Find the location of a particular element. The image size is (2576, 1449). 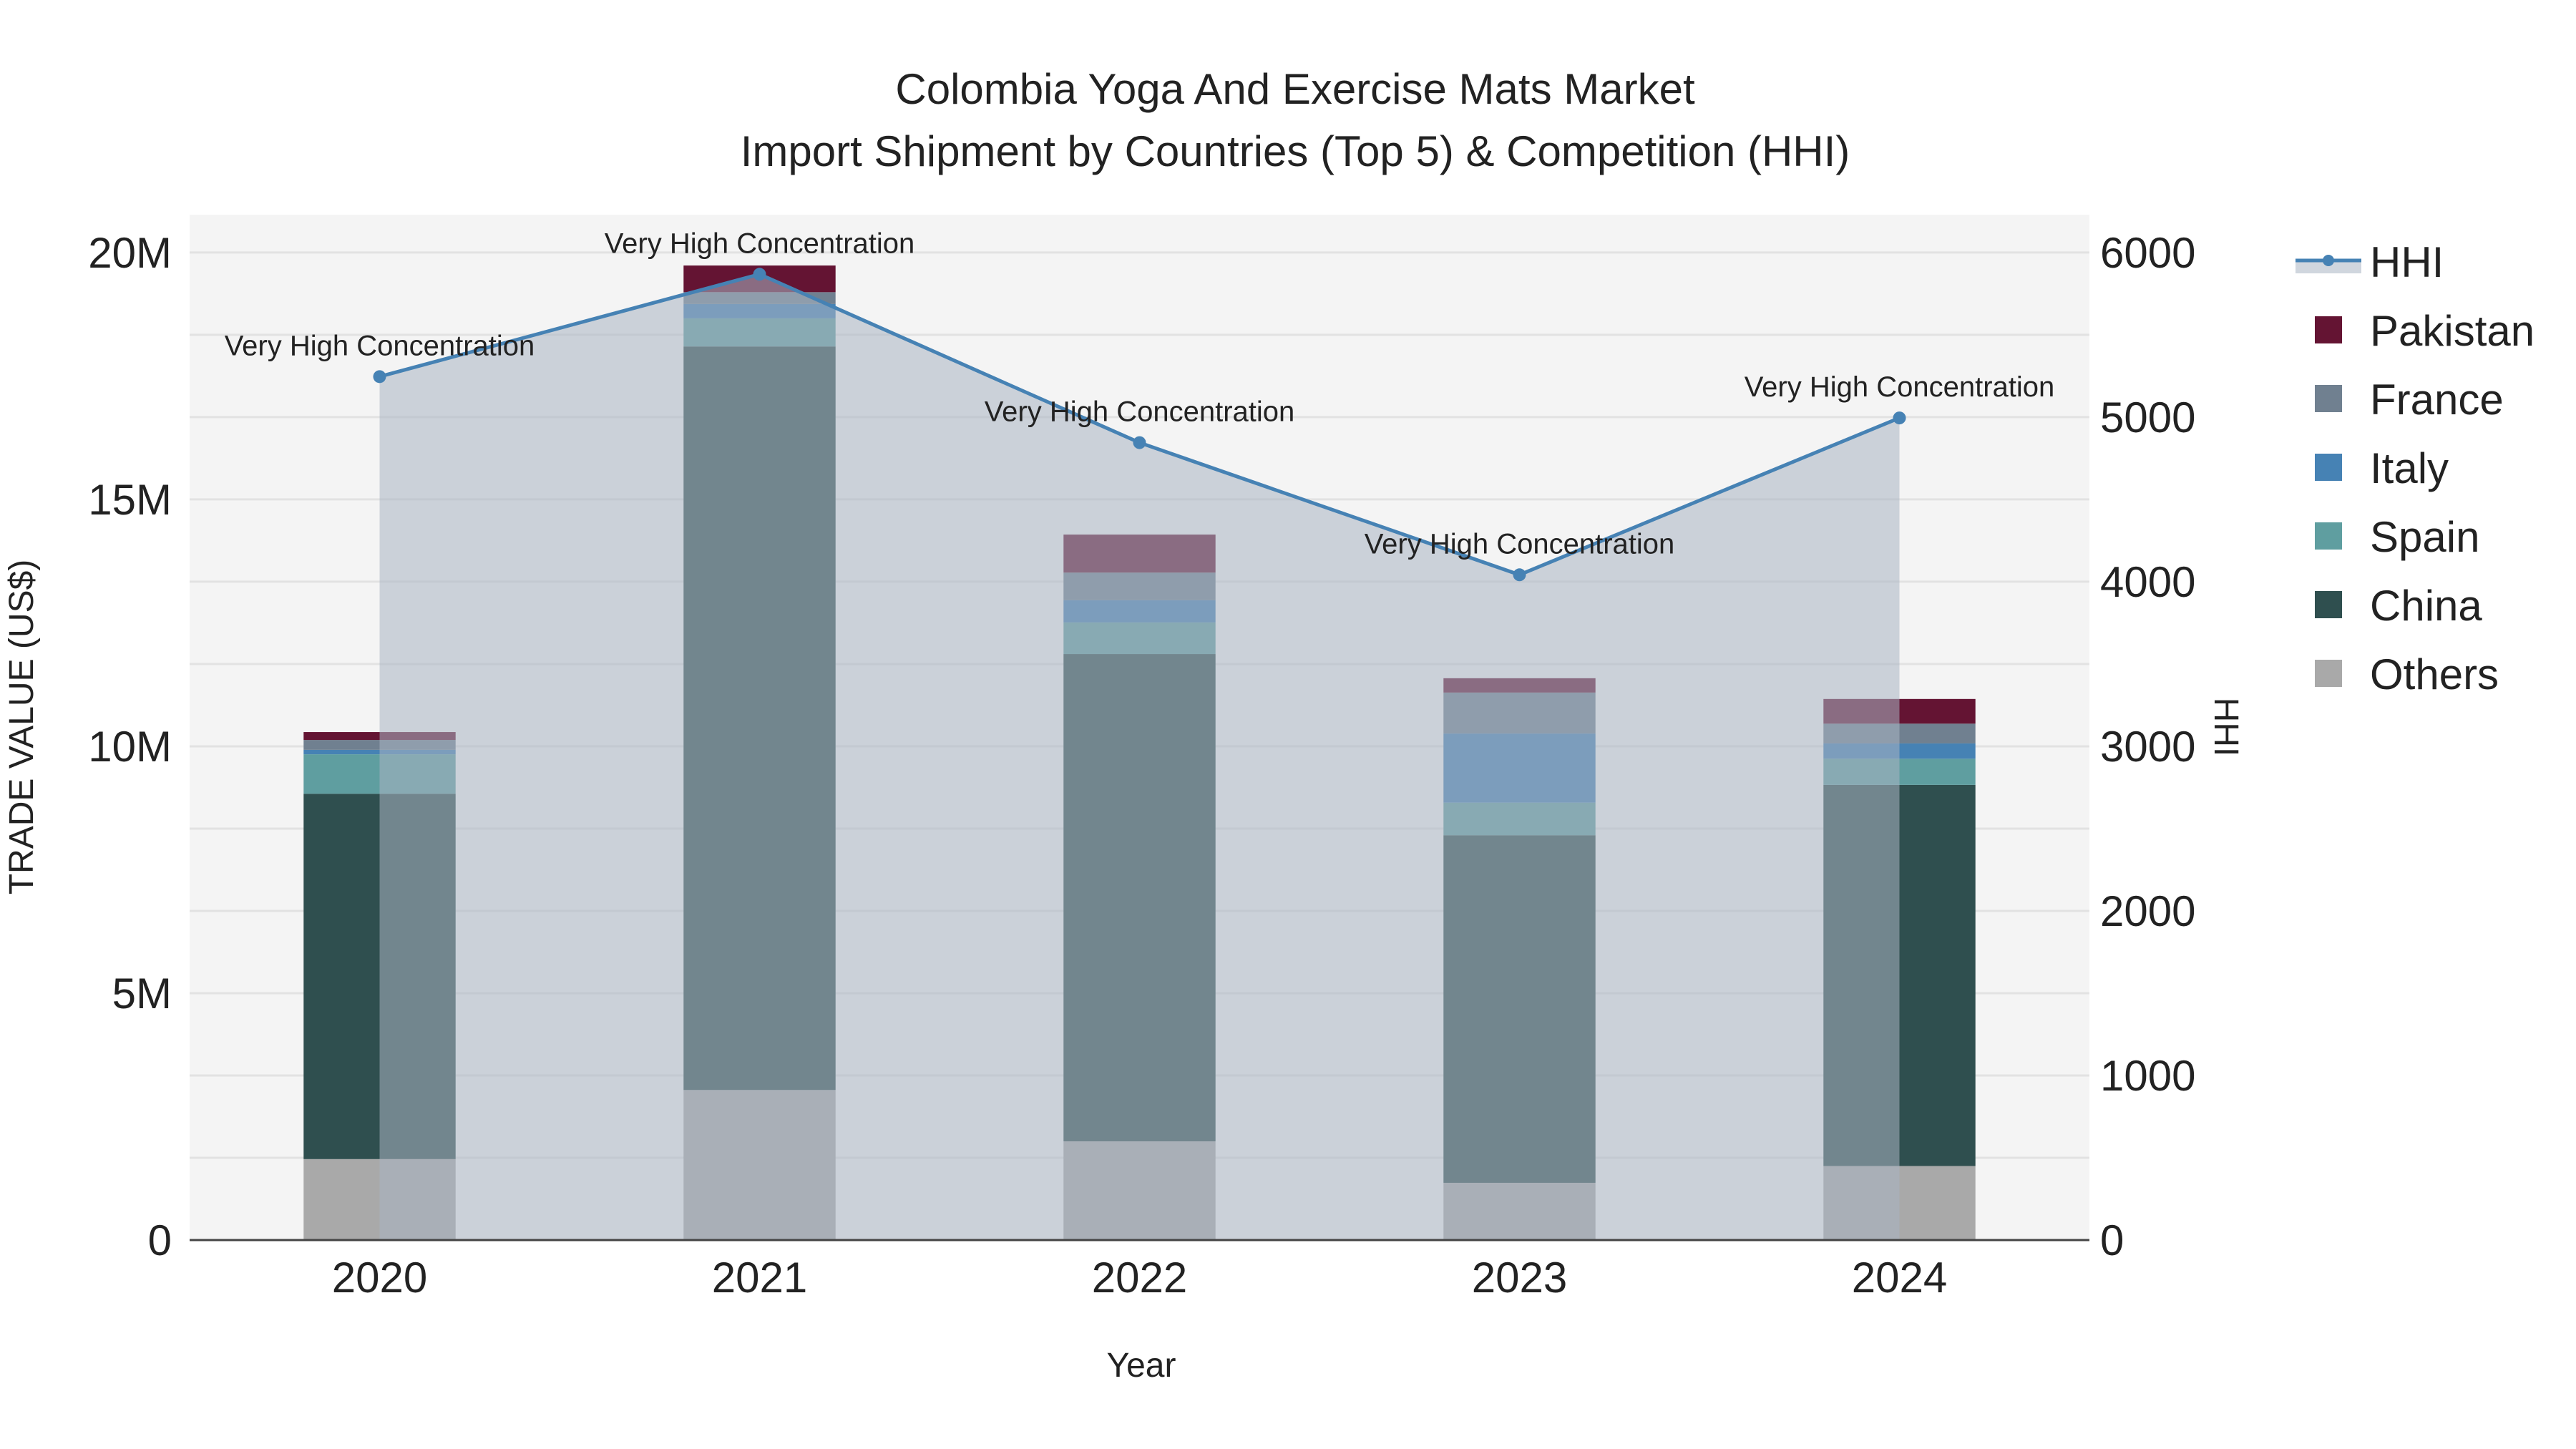

legend-label: Others is located at coordinates (2434, 674).